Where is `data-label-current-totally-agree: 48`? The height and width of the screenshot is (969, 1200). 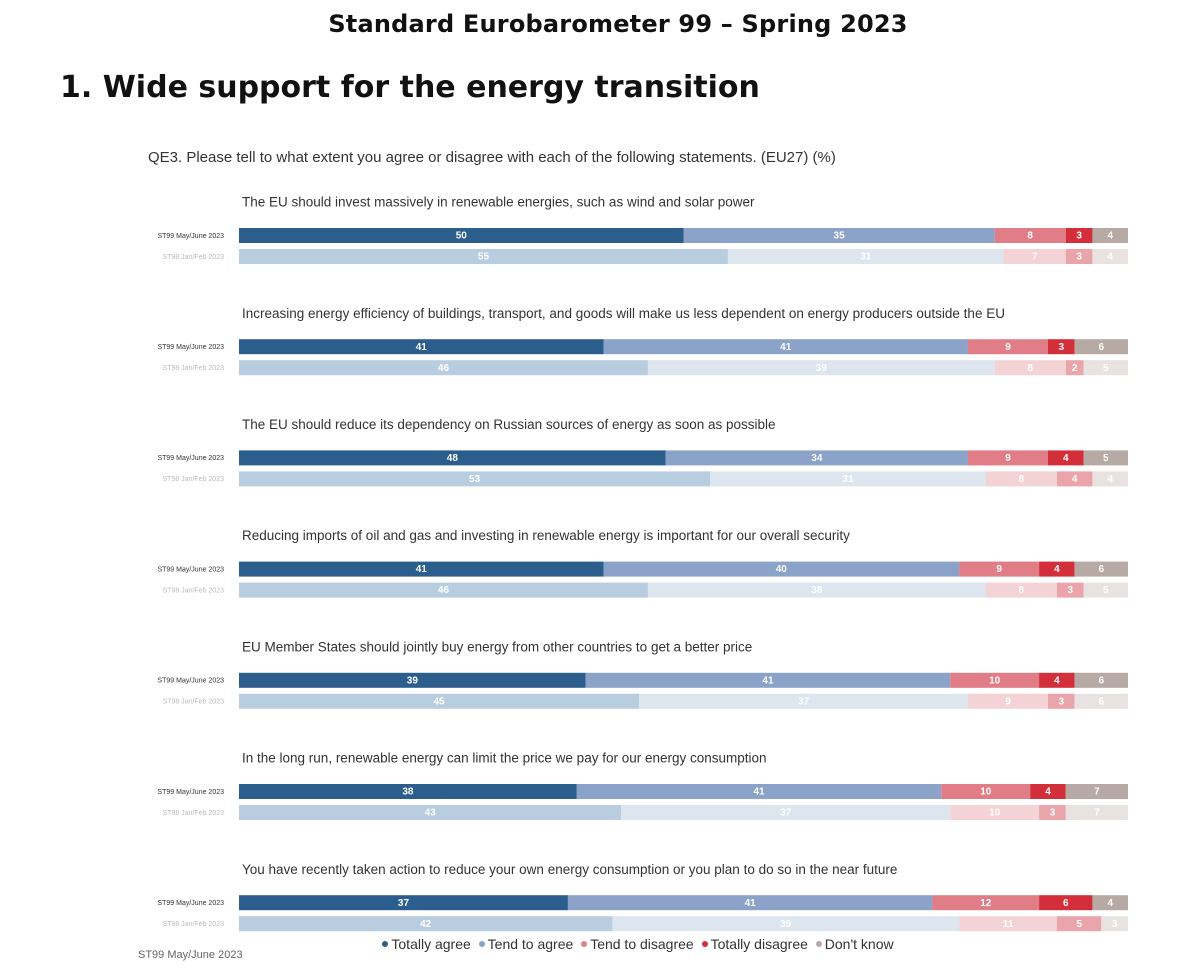 data-label-current-totally-agree: 48 is located at coordinates (453, 458).